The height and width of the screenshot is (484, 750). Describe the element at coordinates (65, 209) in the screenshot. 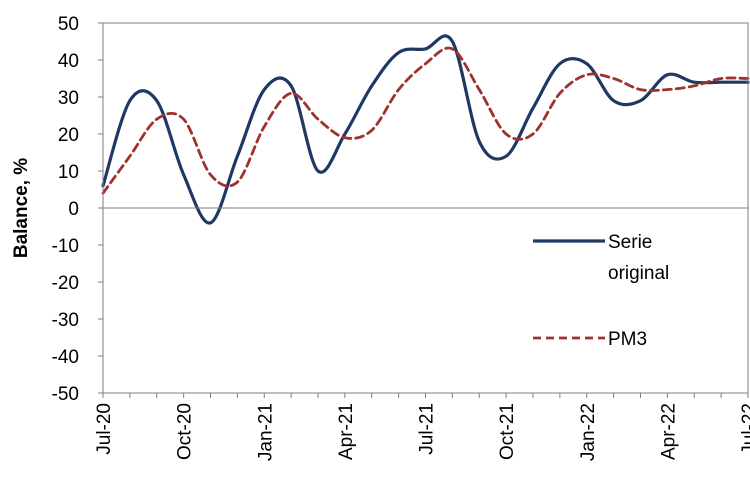

I see `y-axis-tick-labels: 50 40 30 20 10 0 -10 -20 -30 -40 -50` at that location.